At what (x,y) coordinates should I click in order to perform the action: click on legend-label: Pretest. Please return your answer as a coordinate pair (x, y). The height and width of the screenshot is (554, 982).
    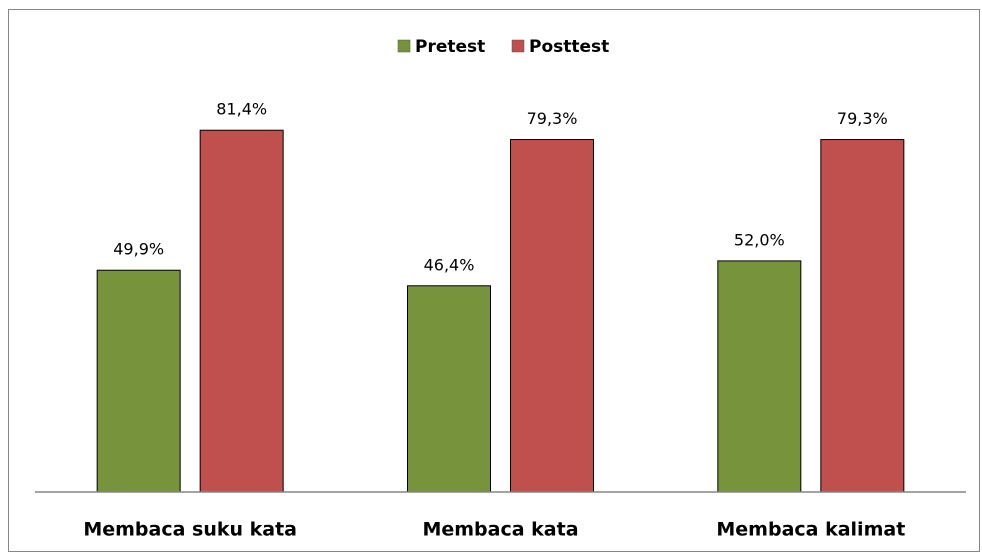
    Looking at the image, I should click on (450, 47).